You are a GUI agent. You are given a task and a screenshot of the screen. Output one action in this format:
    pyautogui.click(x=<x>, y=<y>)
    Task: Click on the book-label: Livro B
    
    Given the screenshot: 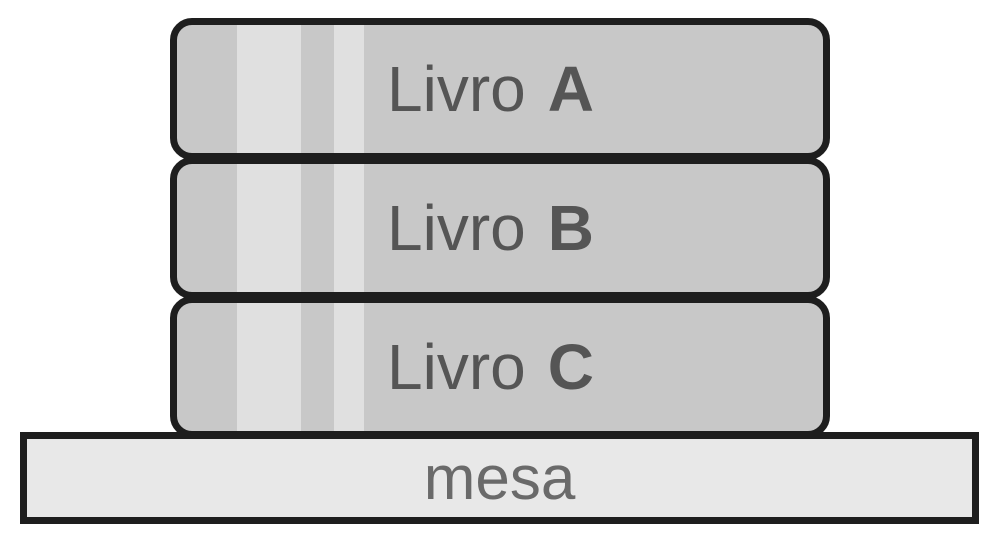 What is the action you would take?
    pyautogui.click(x=490, y=228)
    